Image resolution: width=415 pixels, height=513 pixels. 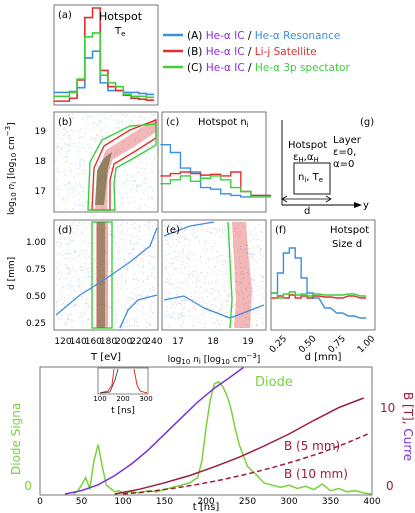 I want to click on d-ytick-050: 0.50, so click(x=36, y=297).